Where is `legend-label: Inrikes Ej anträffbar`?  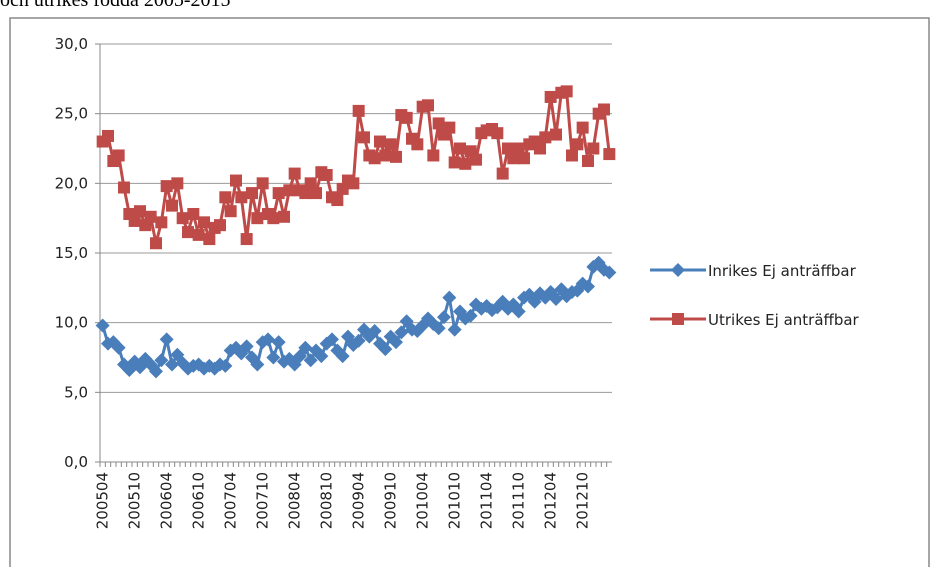 legend-label: Inrikes Ej anträffbar is located at coordinates (782, 271).